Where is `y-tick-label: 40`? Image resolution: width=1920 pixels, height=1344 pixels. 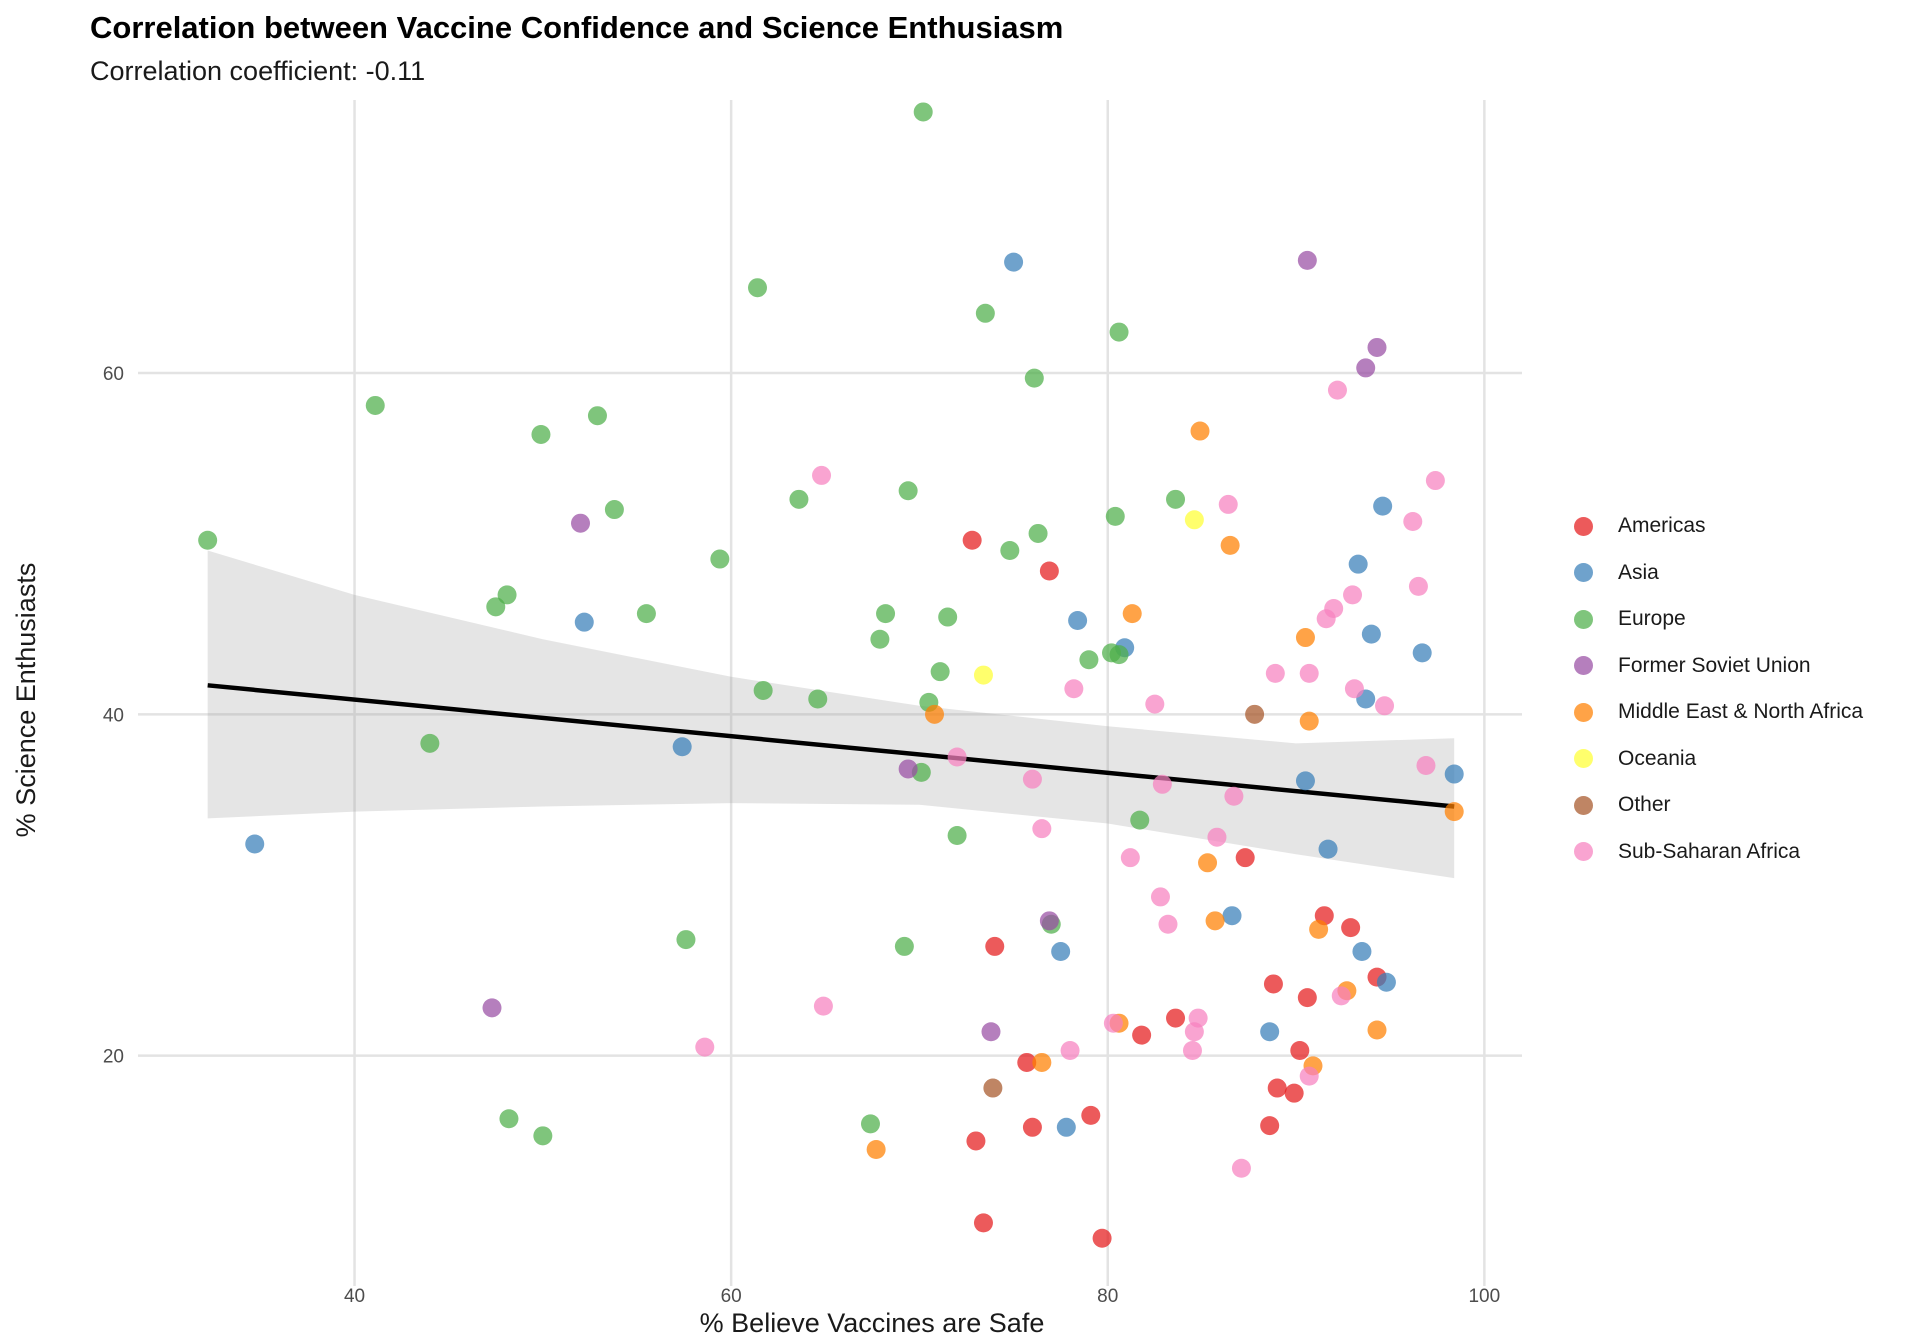 y-tick-label: 40 is located at coordinates (113, 715).